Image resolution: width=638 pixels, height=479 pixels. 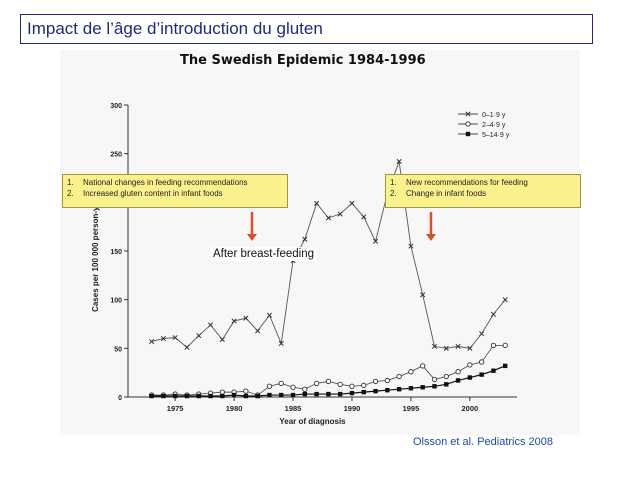 What do you see at coordinates (116, 106) in the screenshot?
I see `y-tick-label: 300` at bounding box center [116, 106].